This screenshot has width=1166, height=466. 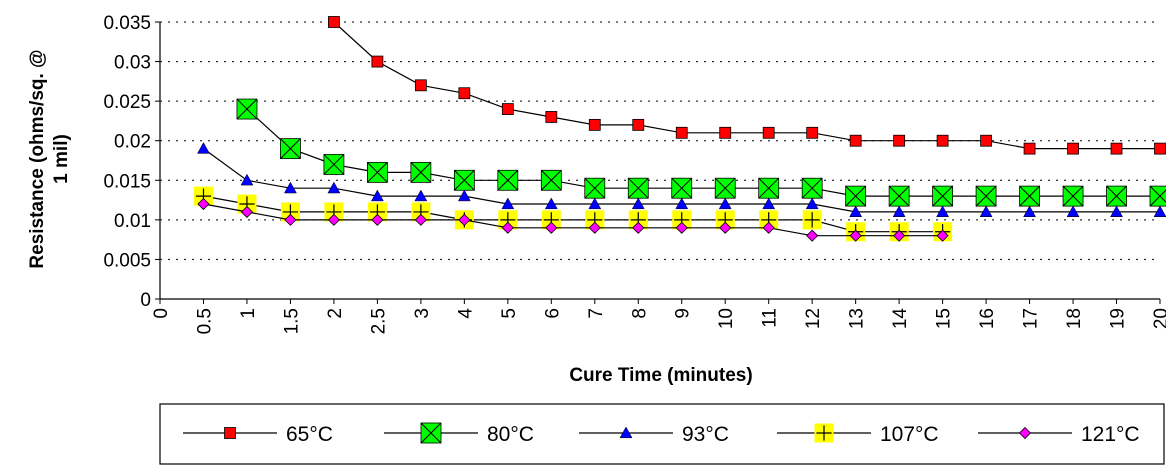 I want to click on x-tick-label: 14, so click(x=900, y=319).